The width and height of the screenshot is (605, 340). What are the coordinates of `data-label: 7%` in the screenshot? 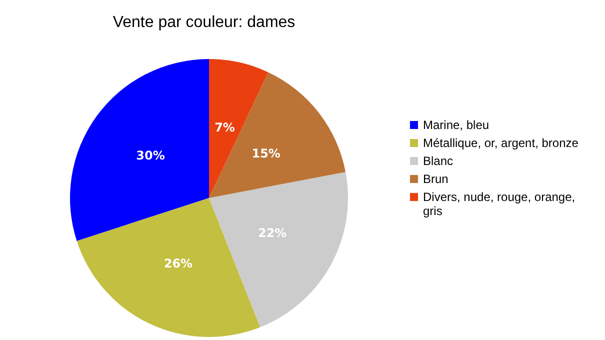 It's located at (224, 127).